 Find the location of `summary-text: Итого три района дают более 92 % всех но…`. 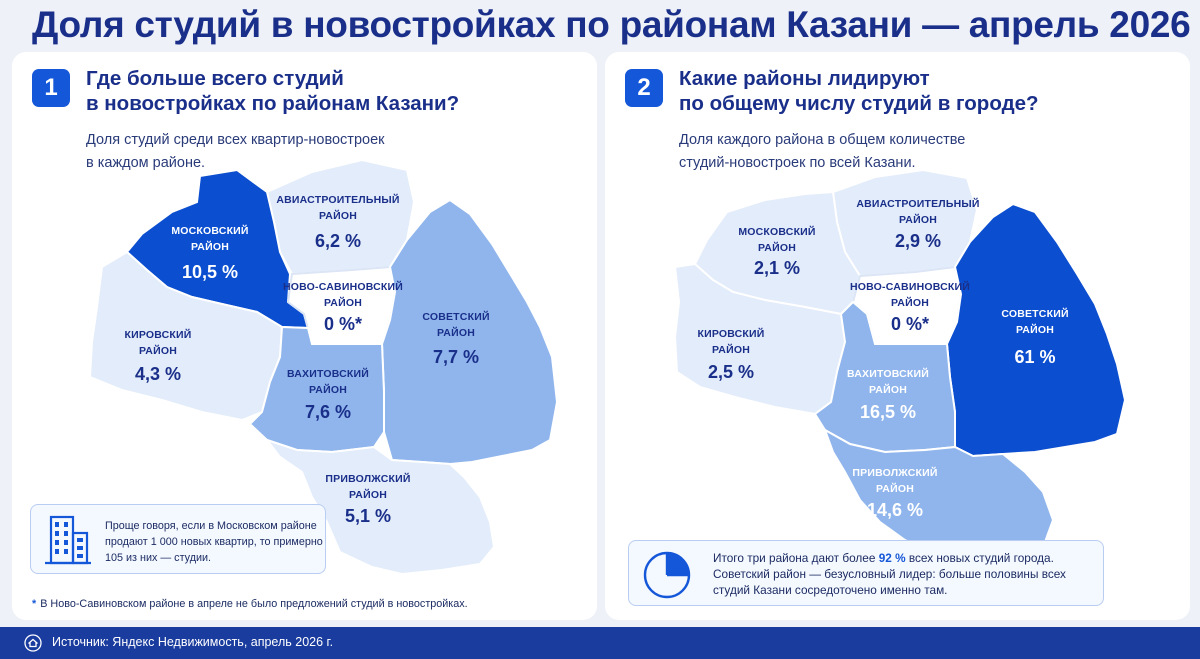

summary-text: Итого три района дают более 92 % всех но… is located at coordinates (908, 574).